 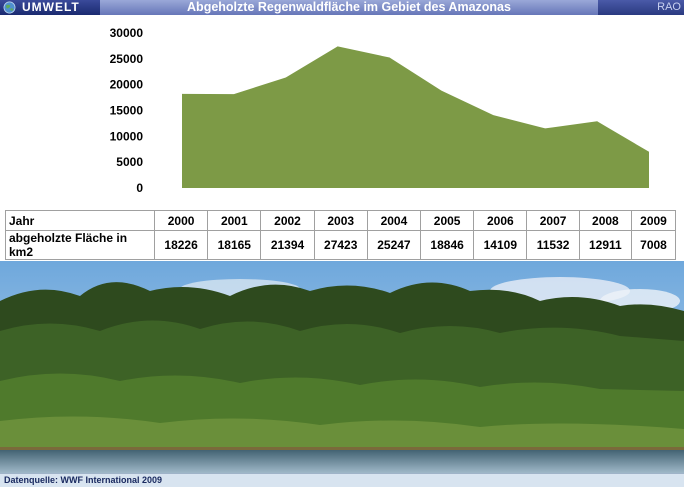 I want to click on cell-year: 2007, so click(x=553, y=220).